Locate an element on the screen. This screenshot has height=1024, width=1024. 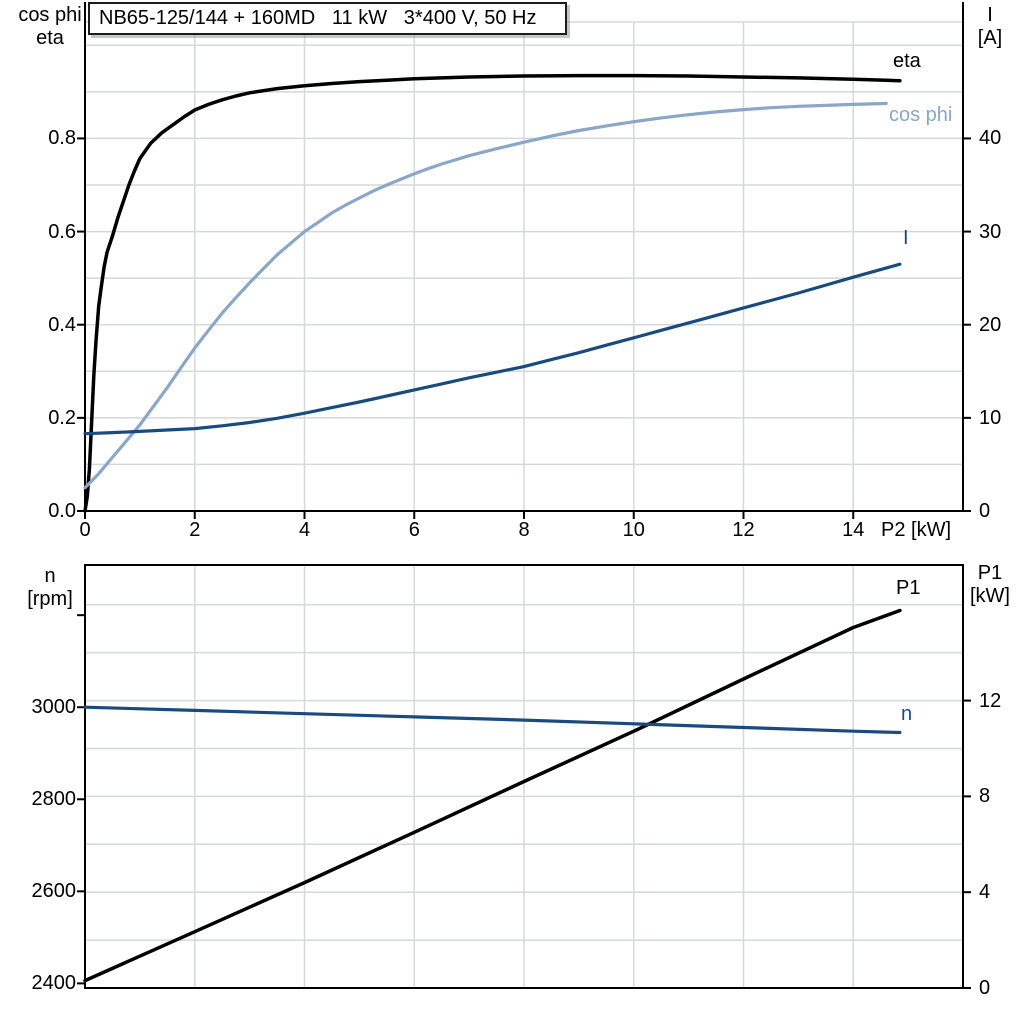
x-axis-tick-label: 6 is located at coordinates (414, 530).